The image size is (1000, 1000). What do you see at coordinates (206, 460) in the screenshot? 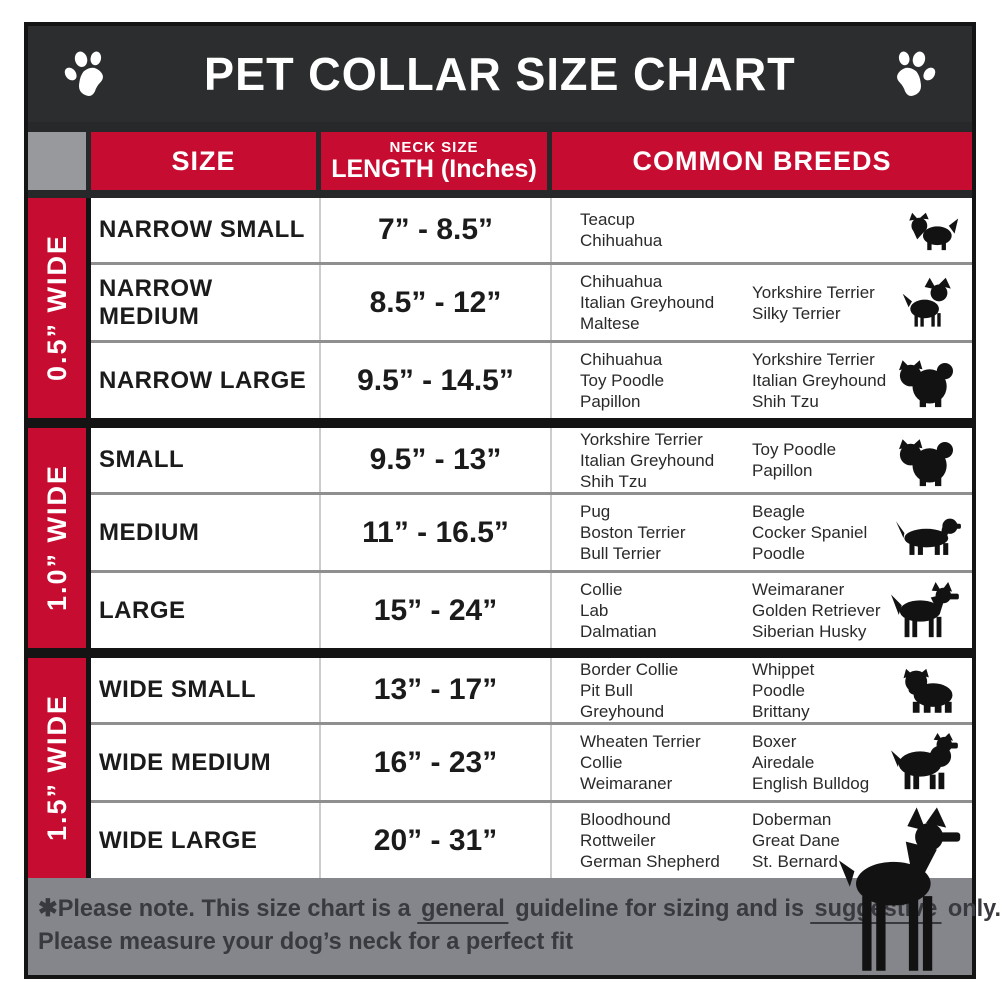
I see `size-cell: SMALL` at bounding box center [206, 460].